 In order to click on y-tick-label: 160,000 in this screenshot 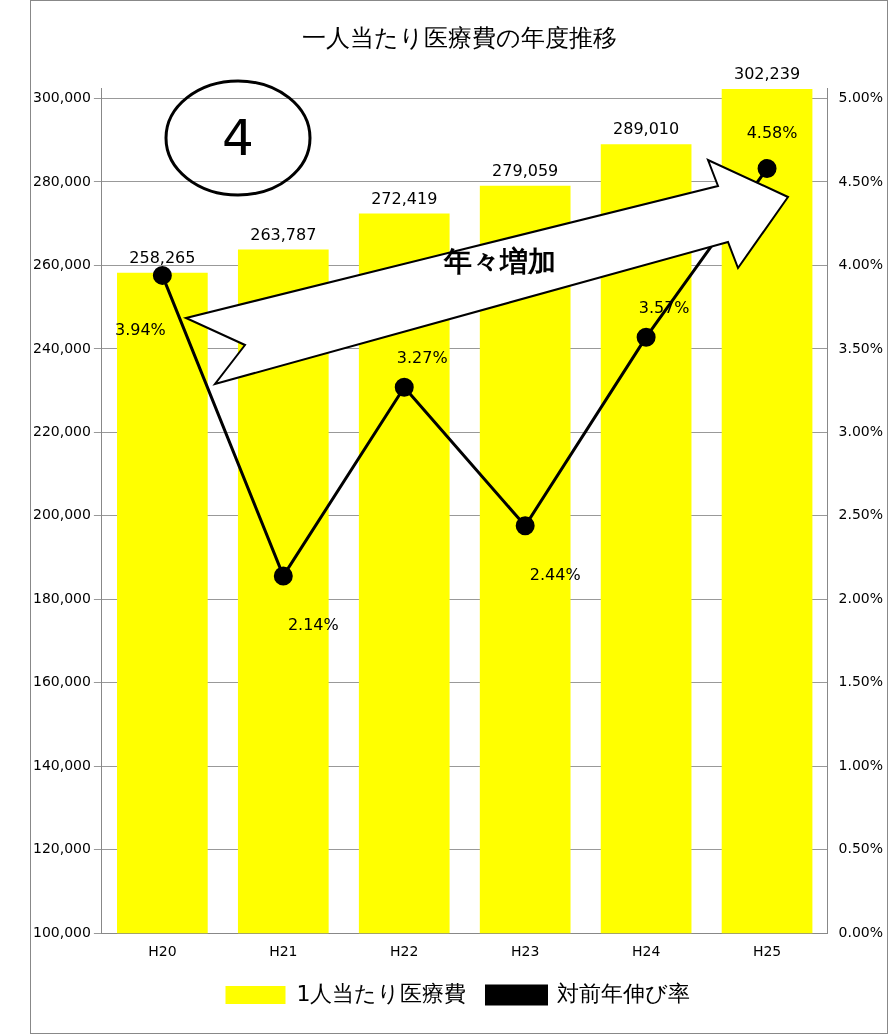, I will do `click(61, 681)`.